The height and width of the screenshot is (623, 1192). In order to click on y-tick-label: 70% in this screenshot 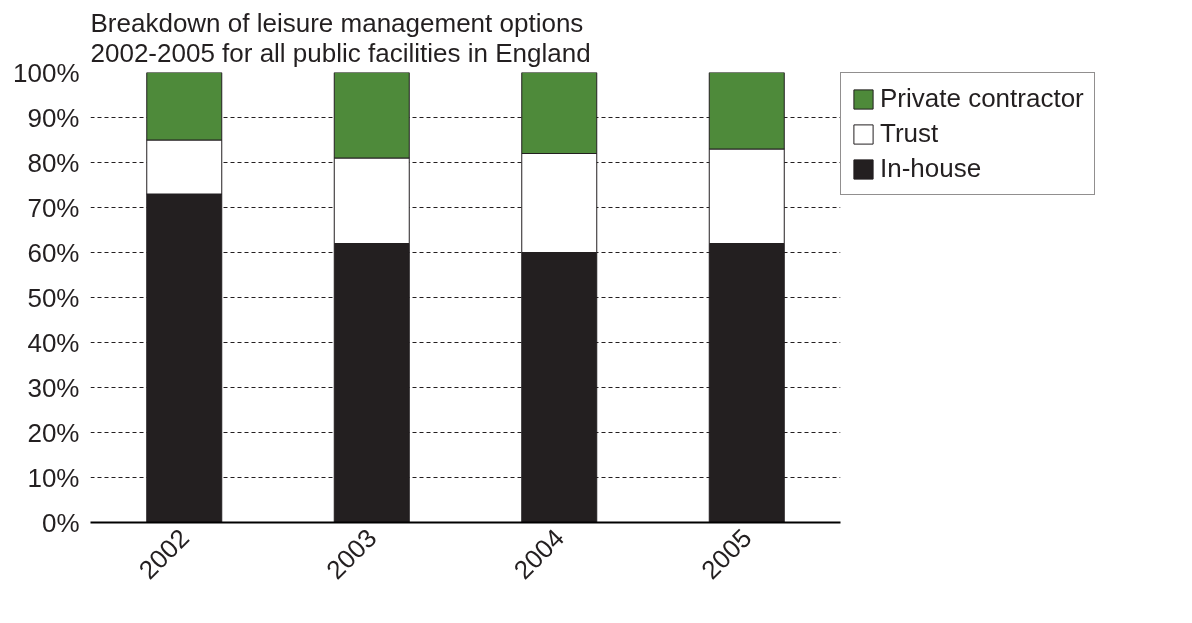, I will do `click(53, 207)`.